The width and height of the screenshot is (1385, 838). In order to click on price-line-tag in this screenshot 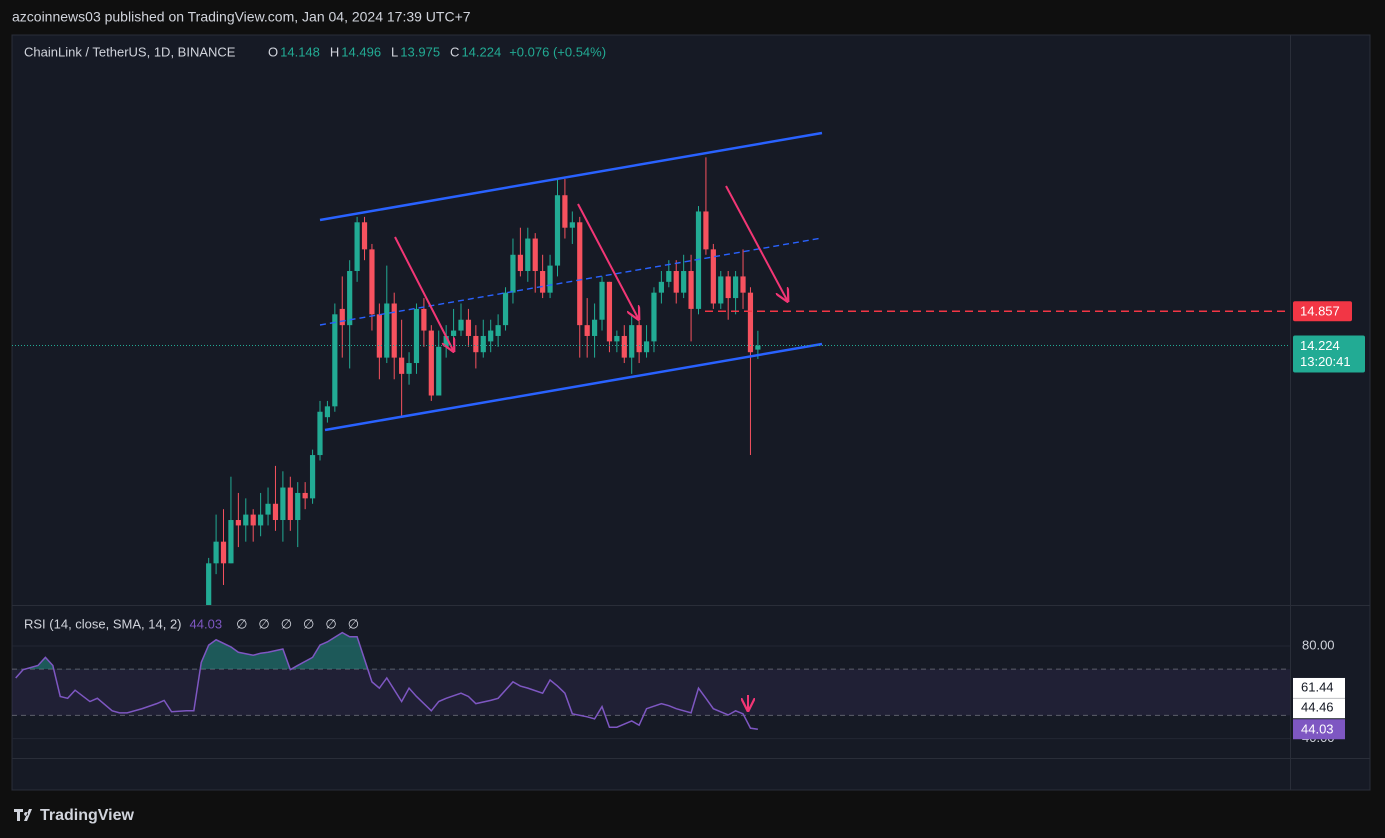, I will do `click(1322, 311)`.